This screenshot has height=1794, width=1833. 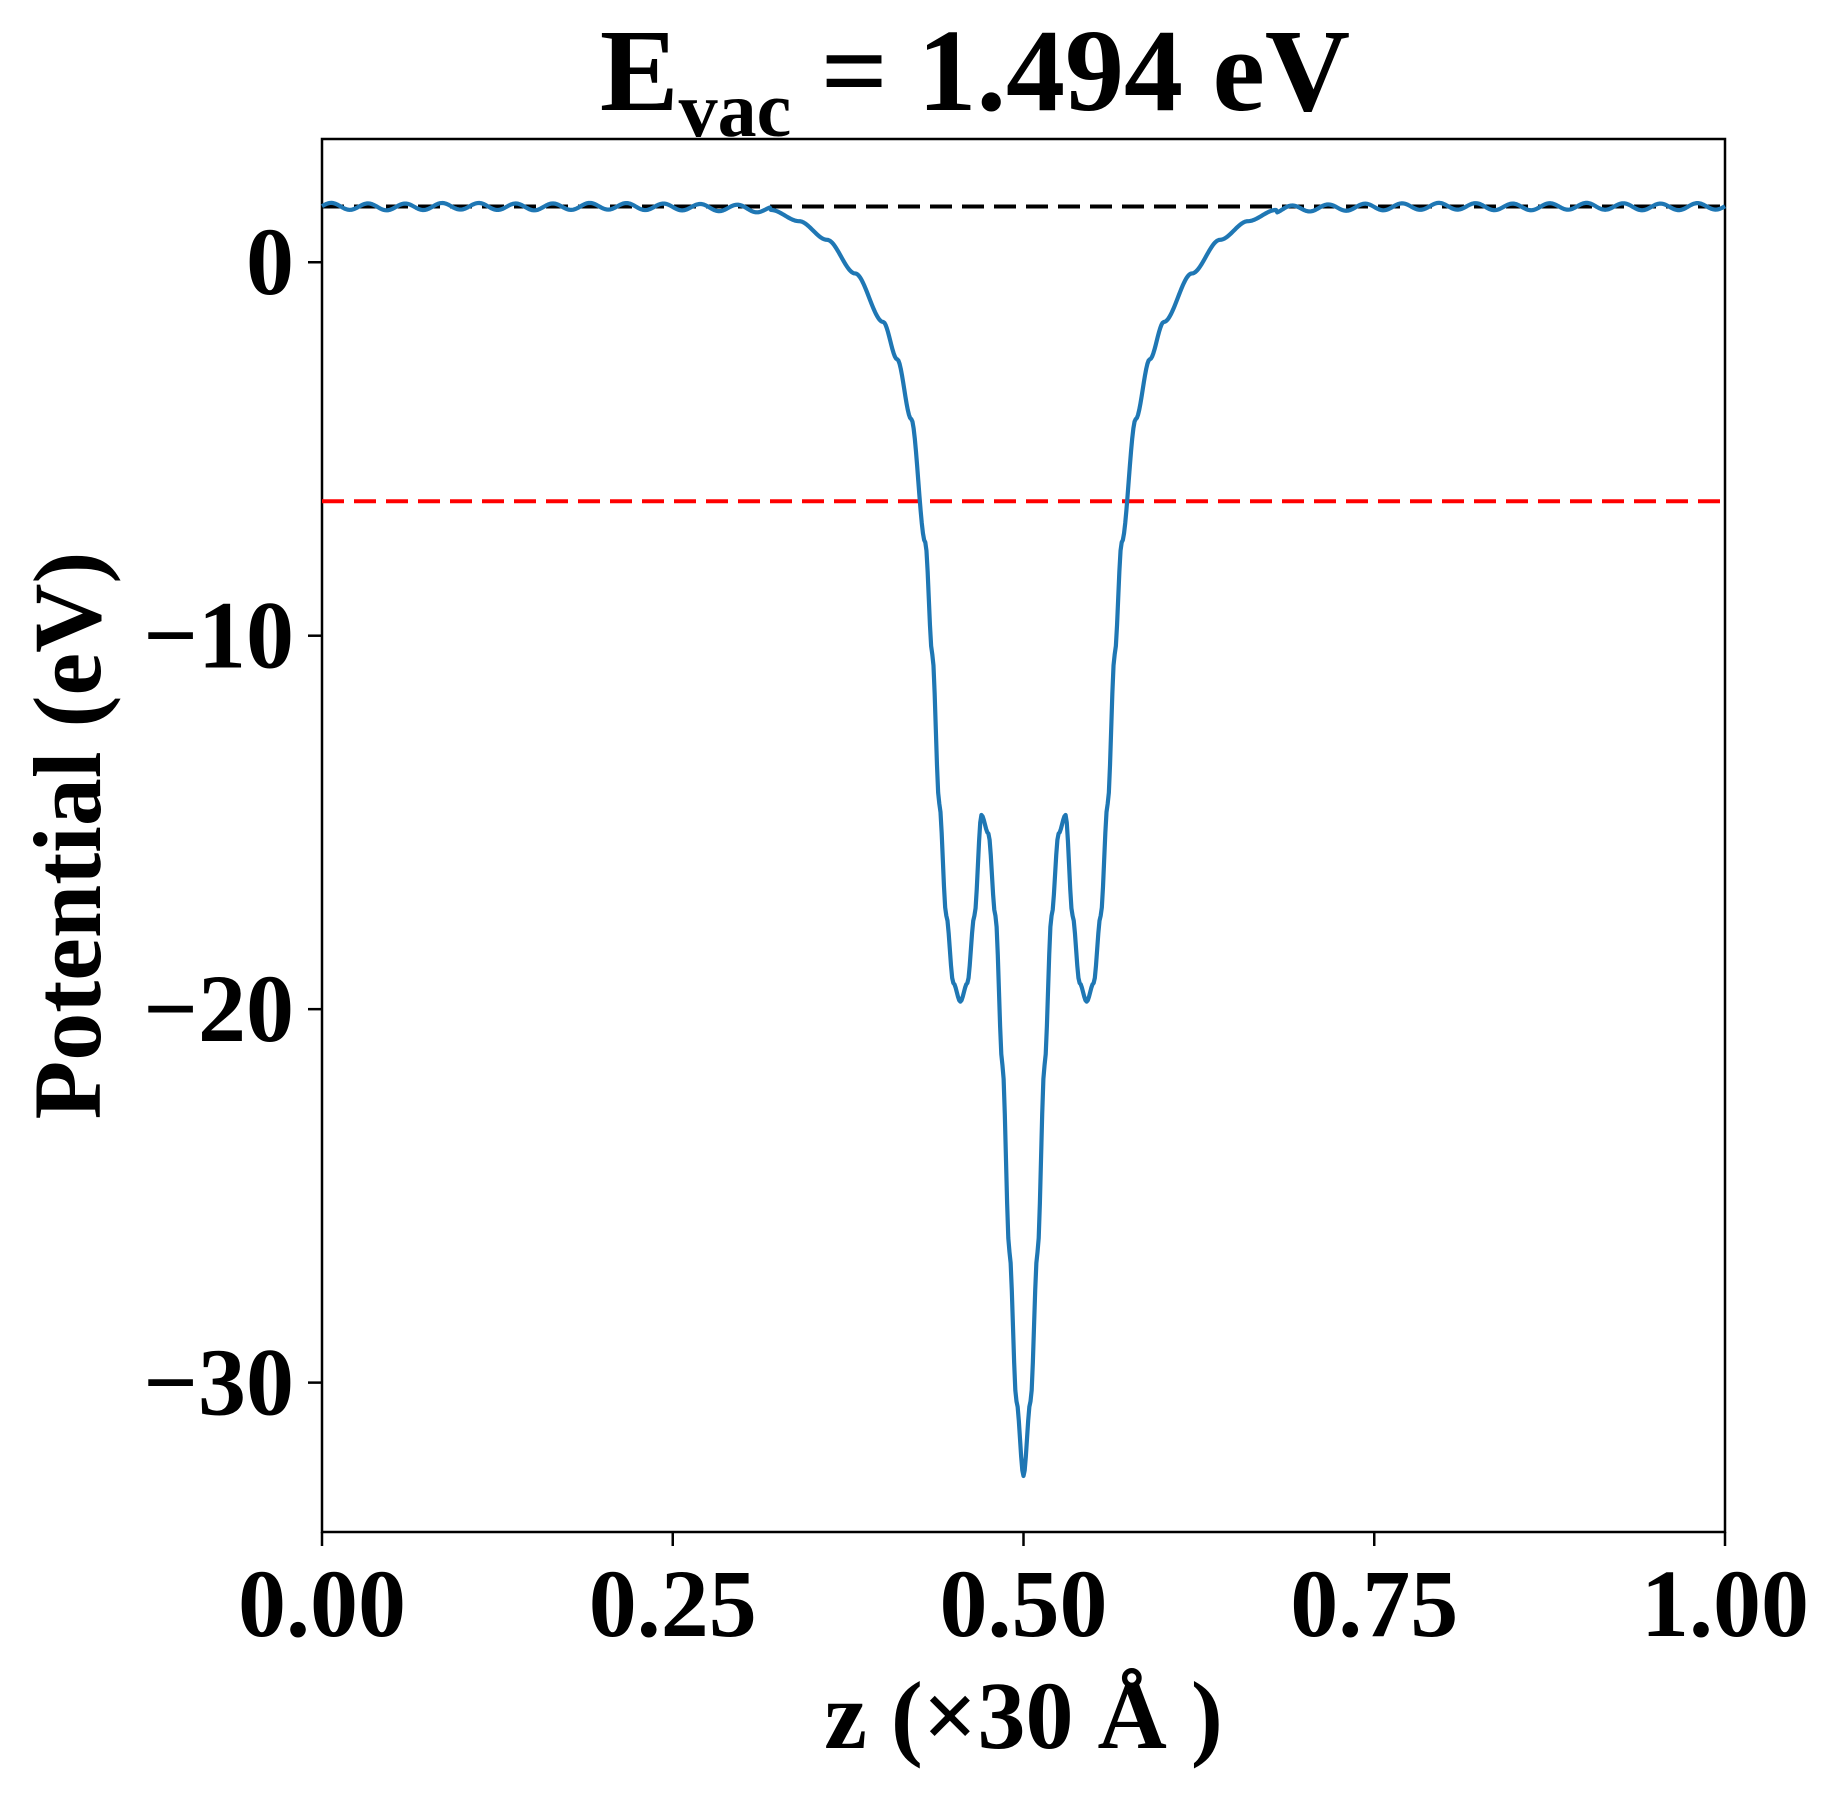 I want to click on x-tick-label-3: 0.75, so click(x=1374, y=1603).